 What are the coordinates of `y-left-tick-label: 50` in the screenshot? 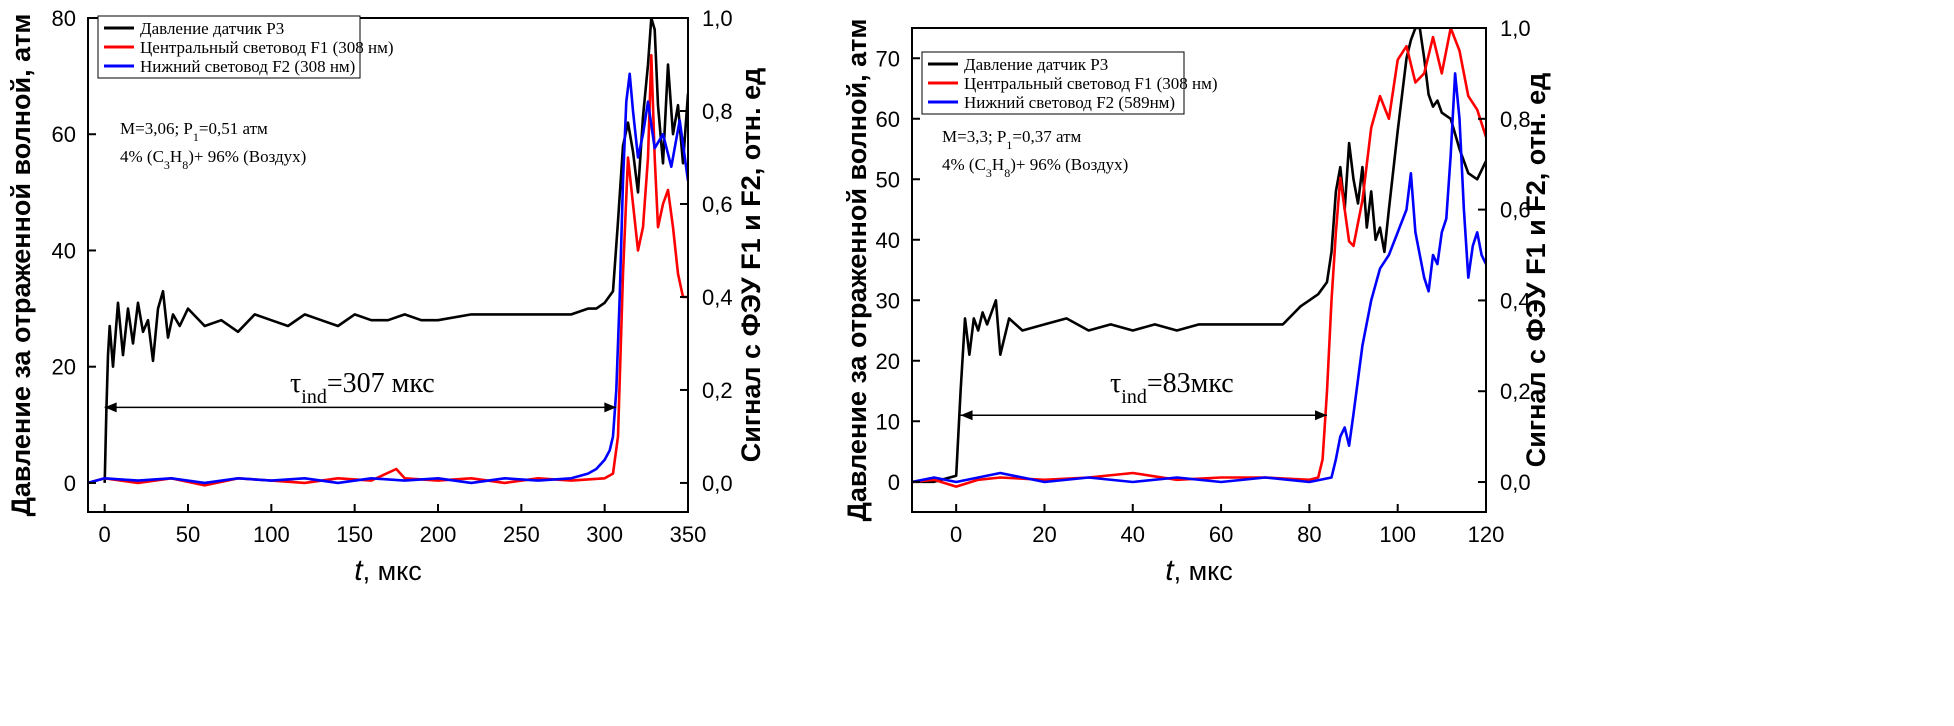 It's located at (888, 179).